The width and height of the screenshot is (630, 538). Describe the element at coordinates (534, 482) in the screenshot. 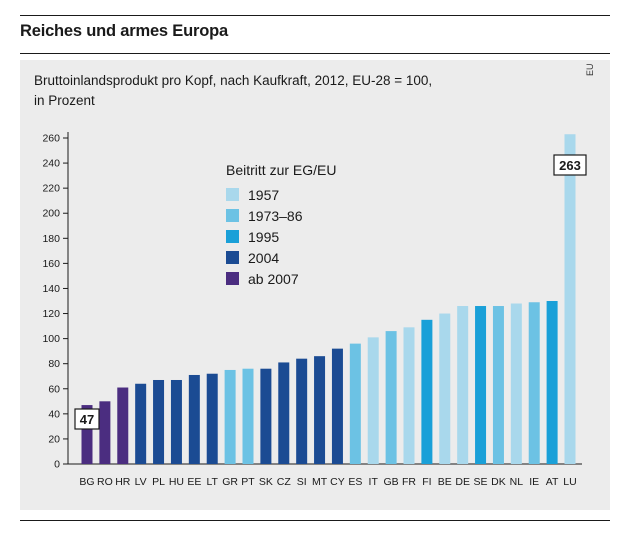

I see `x-tick-label: IE` at that location.